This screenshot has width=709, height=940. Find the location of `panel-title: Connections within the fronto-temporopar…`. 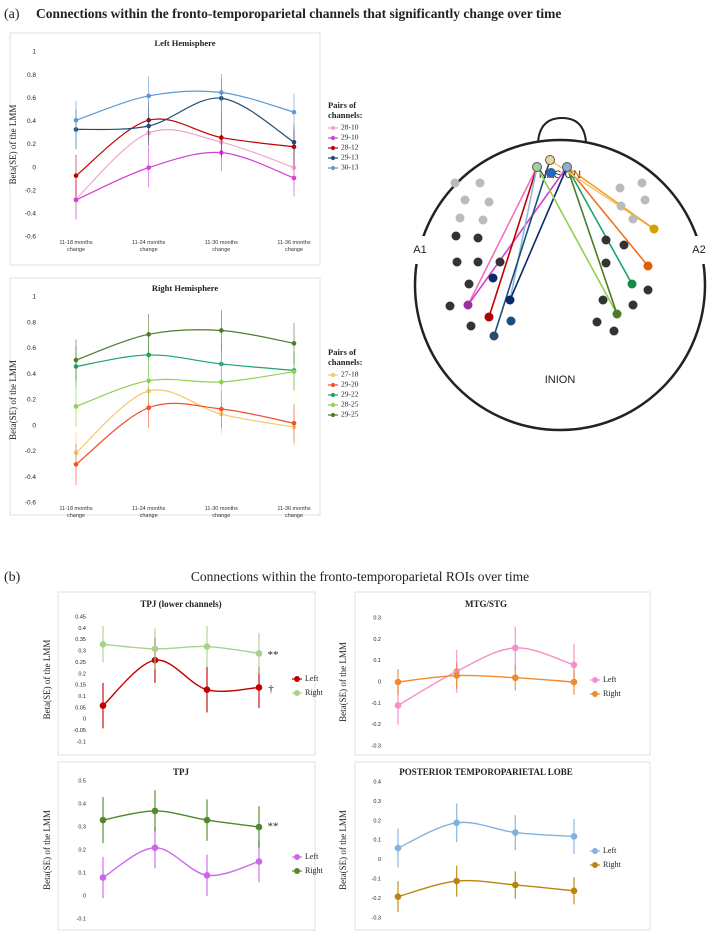

panel-title: Connections within the fronto-temporopar… is located at coordinates (298, 13).